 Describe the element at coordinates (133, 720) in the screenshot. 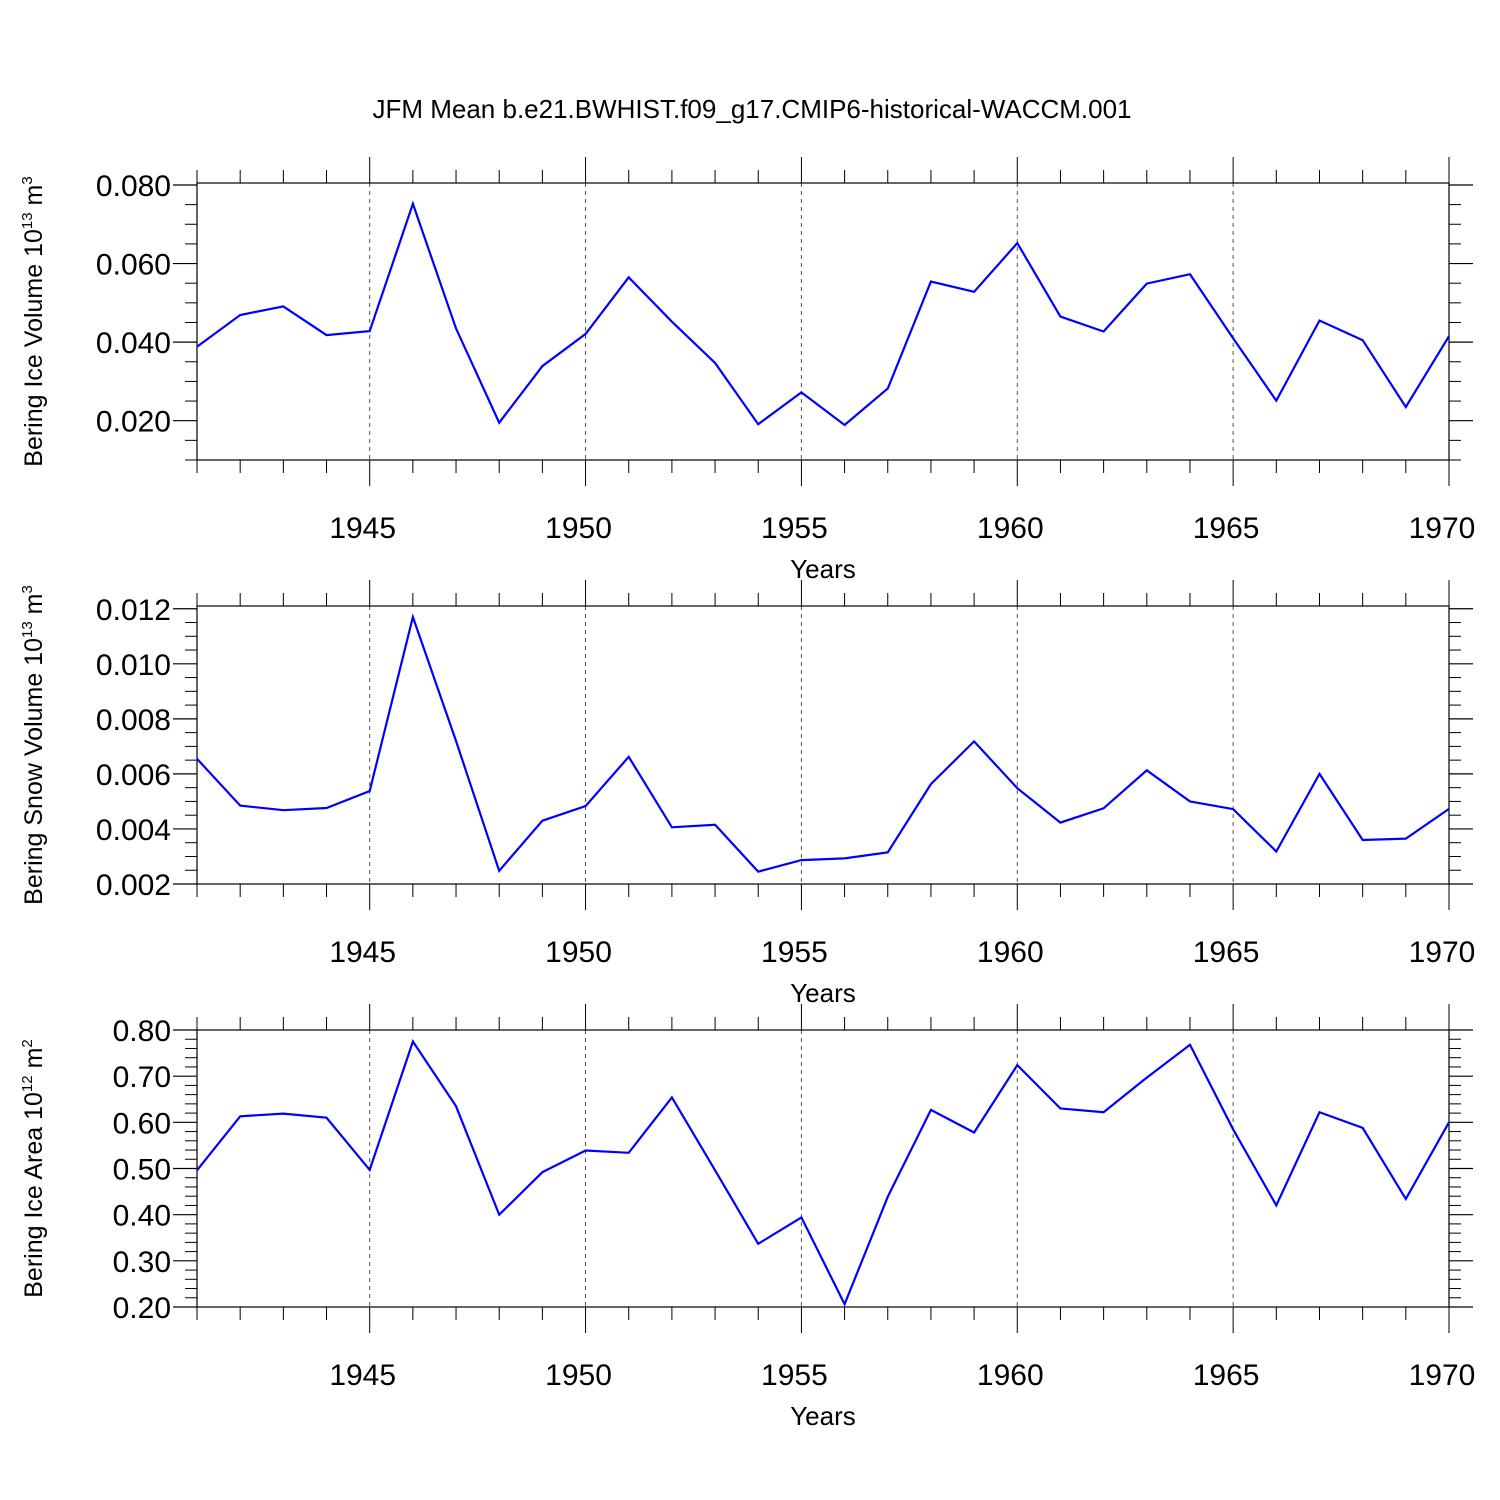

I see `y-tick-label: 0.008` at that location.